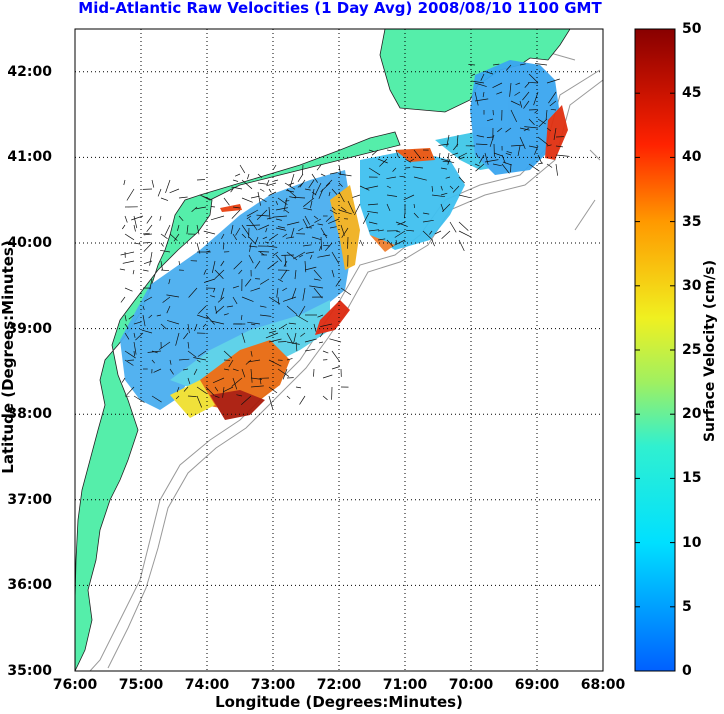 The height and width of the screenshot is (714, 724). Describe the element at coordinates (339, 685) in the screenshot. I see `x-tick-label: 72:00` at that location.